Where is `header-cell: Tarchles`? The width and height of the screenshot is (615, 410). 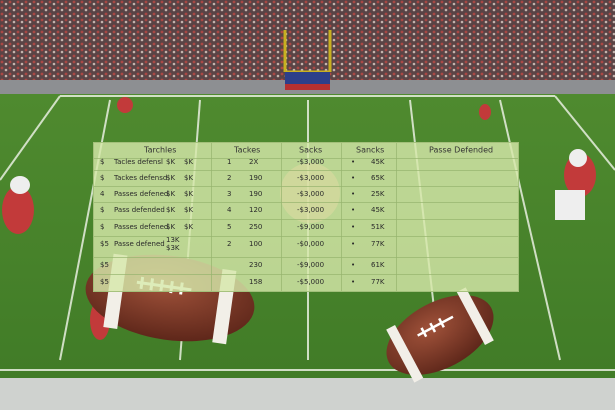 header-cell: Tarchles is located at coordinates (160, 150).